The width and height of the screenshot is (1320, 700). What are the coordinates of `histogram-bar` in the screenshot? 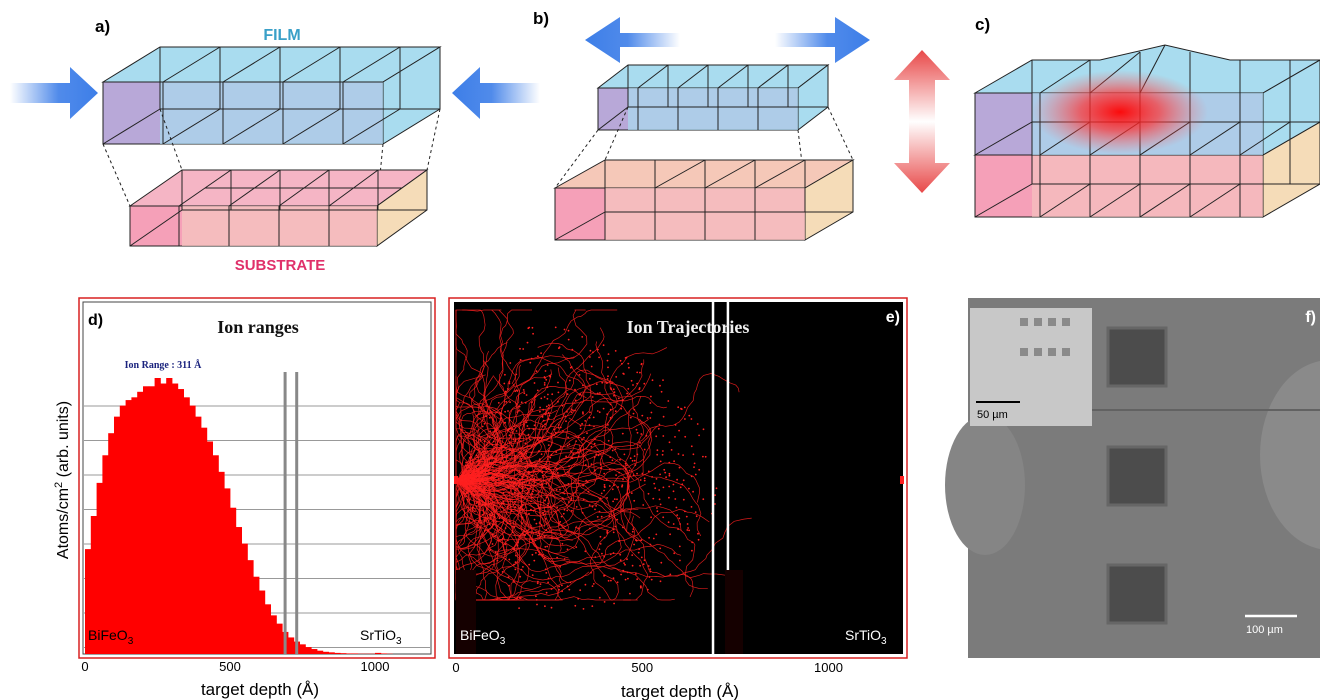 It's located at (320, 652).